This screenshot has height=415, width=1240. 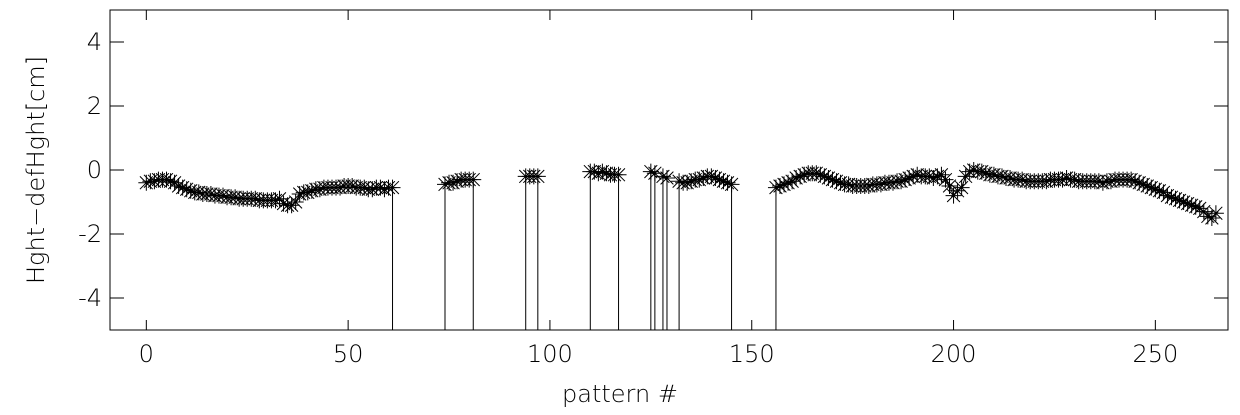 What do you see at coordinates (94, 170) in the screenshot?
I see `y-tick-label: 0` at bounding box center [94, 170].